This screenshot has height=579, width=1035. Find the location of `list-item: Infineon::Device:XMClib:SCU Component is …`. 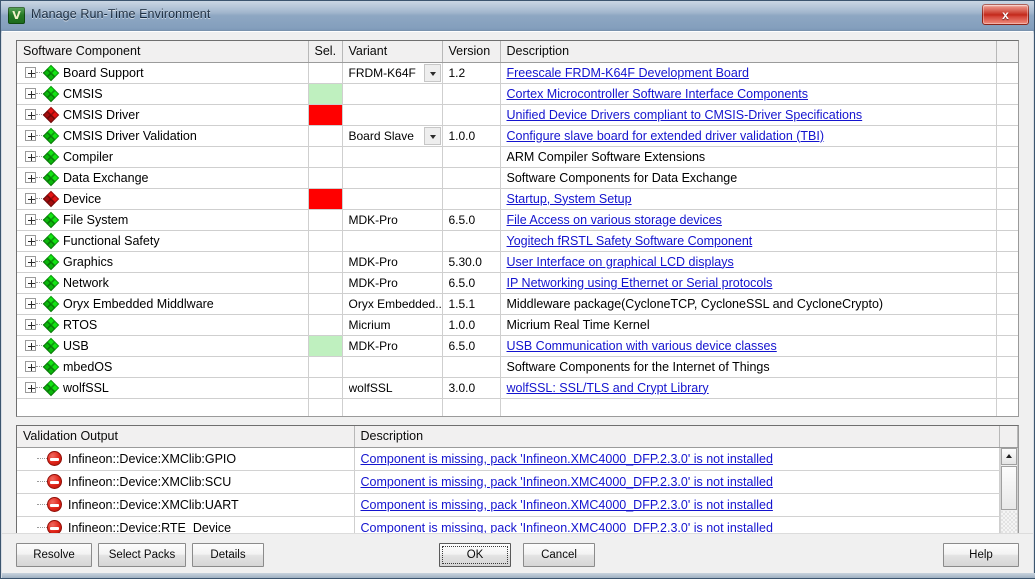

list-item: Infineon::Device:XMClib:SCU Component is … is located at coordinates (517, 482).